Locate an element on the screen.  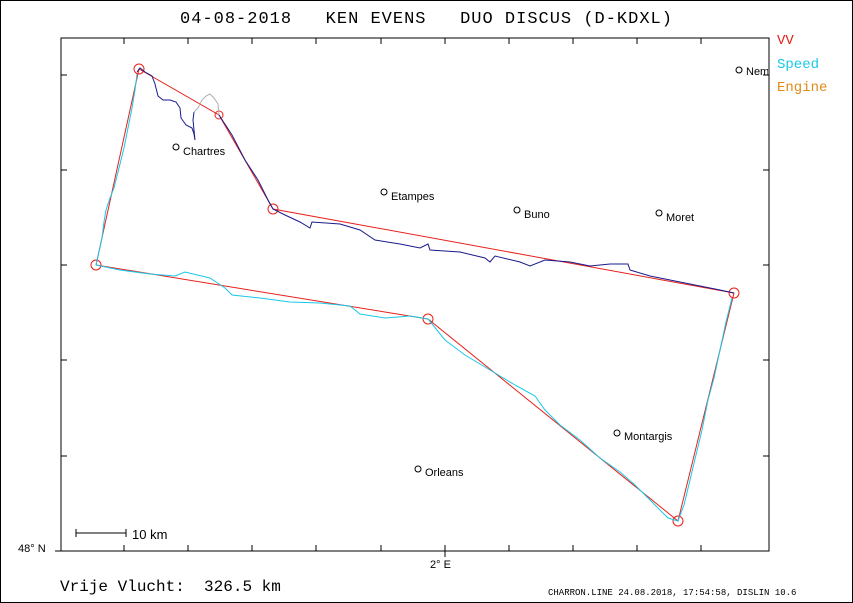
town-label-buno: Buno is located at coordinates (537, 215).